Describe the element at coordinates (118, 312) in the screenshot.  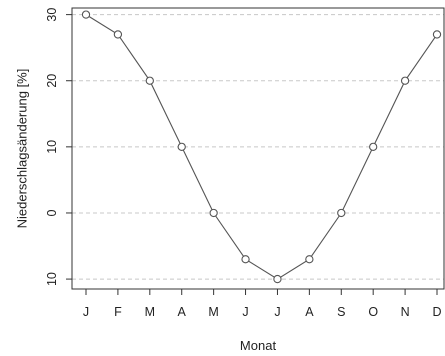
I see `x-tick-label: F` at that location.